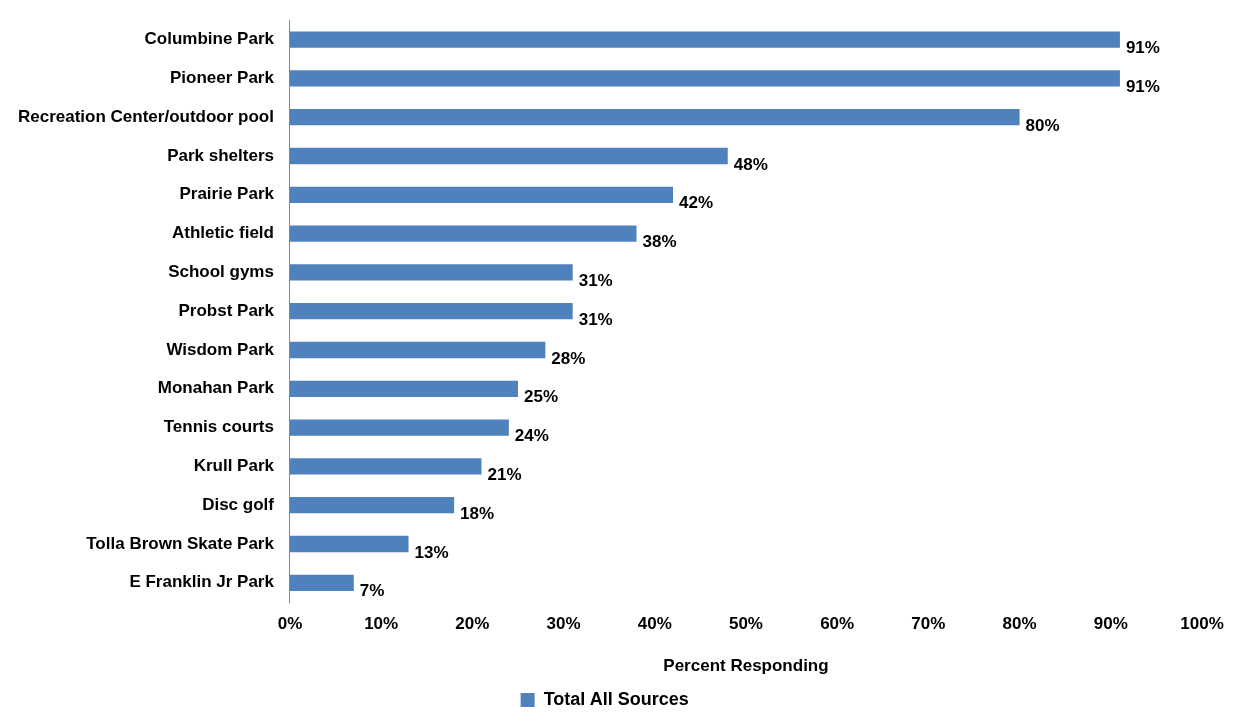 This screenshot has width=1242, height=719. I want to click on data-label: 18%, so click(477, 513).